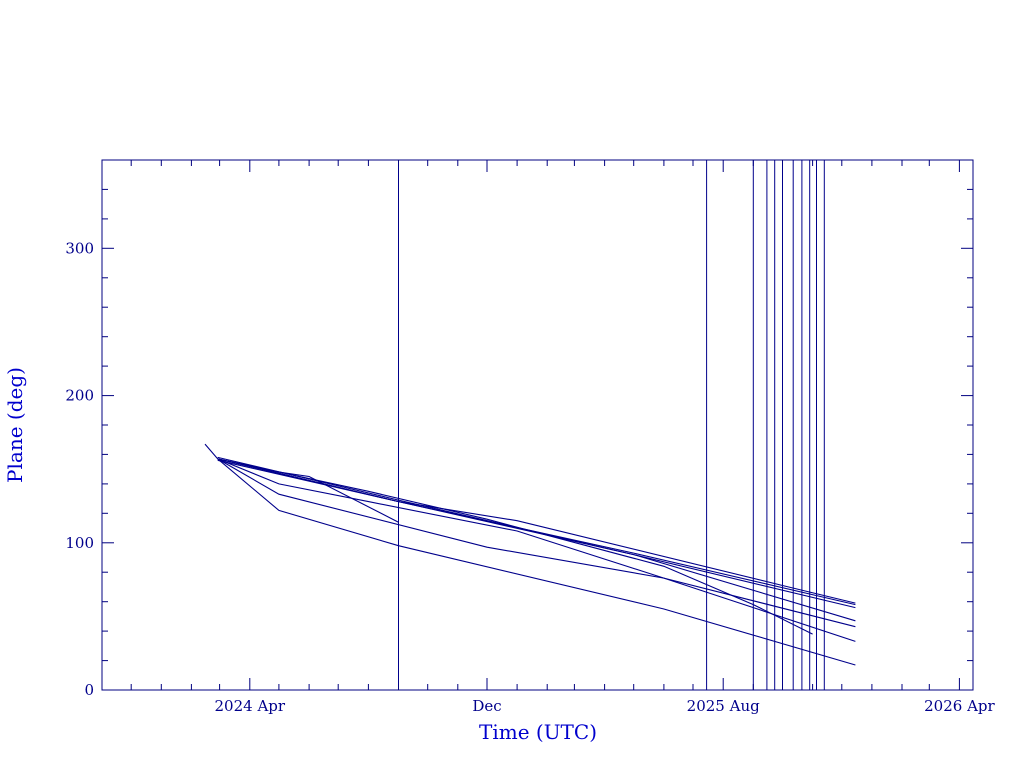  I want to click on x-tick-label: 2026 Apr, so click(959, 706).